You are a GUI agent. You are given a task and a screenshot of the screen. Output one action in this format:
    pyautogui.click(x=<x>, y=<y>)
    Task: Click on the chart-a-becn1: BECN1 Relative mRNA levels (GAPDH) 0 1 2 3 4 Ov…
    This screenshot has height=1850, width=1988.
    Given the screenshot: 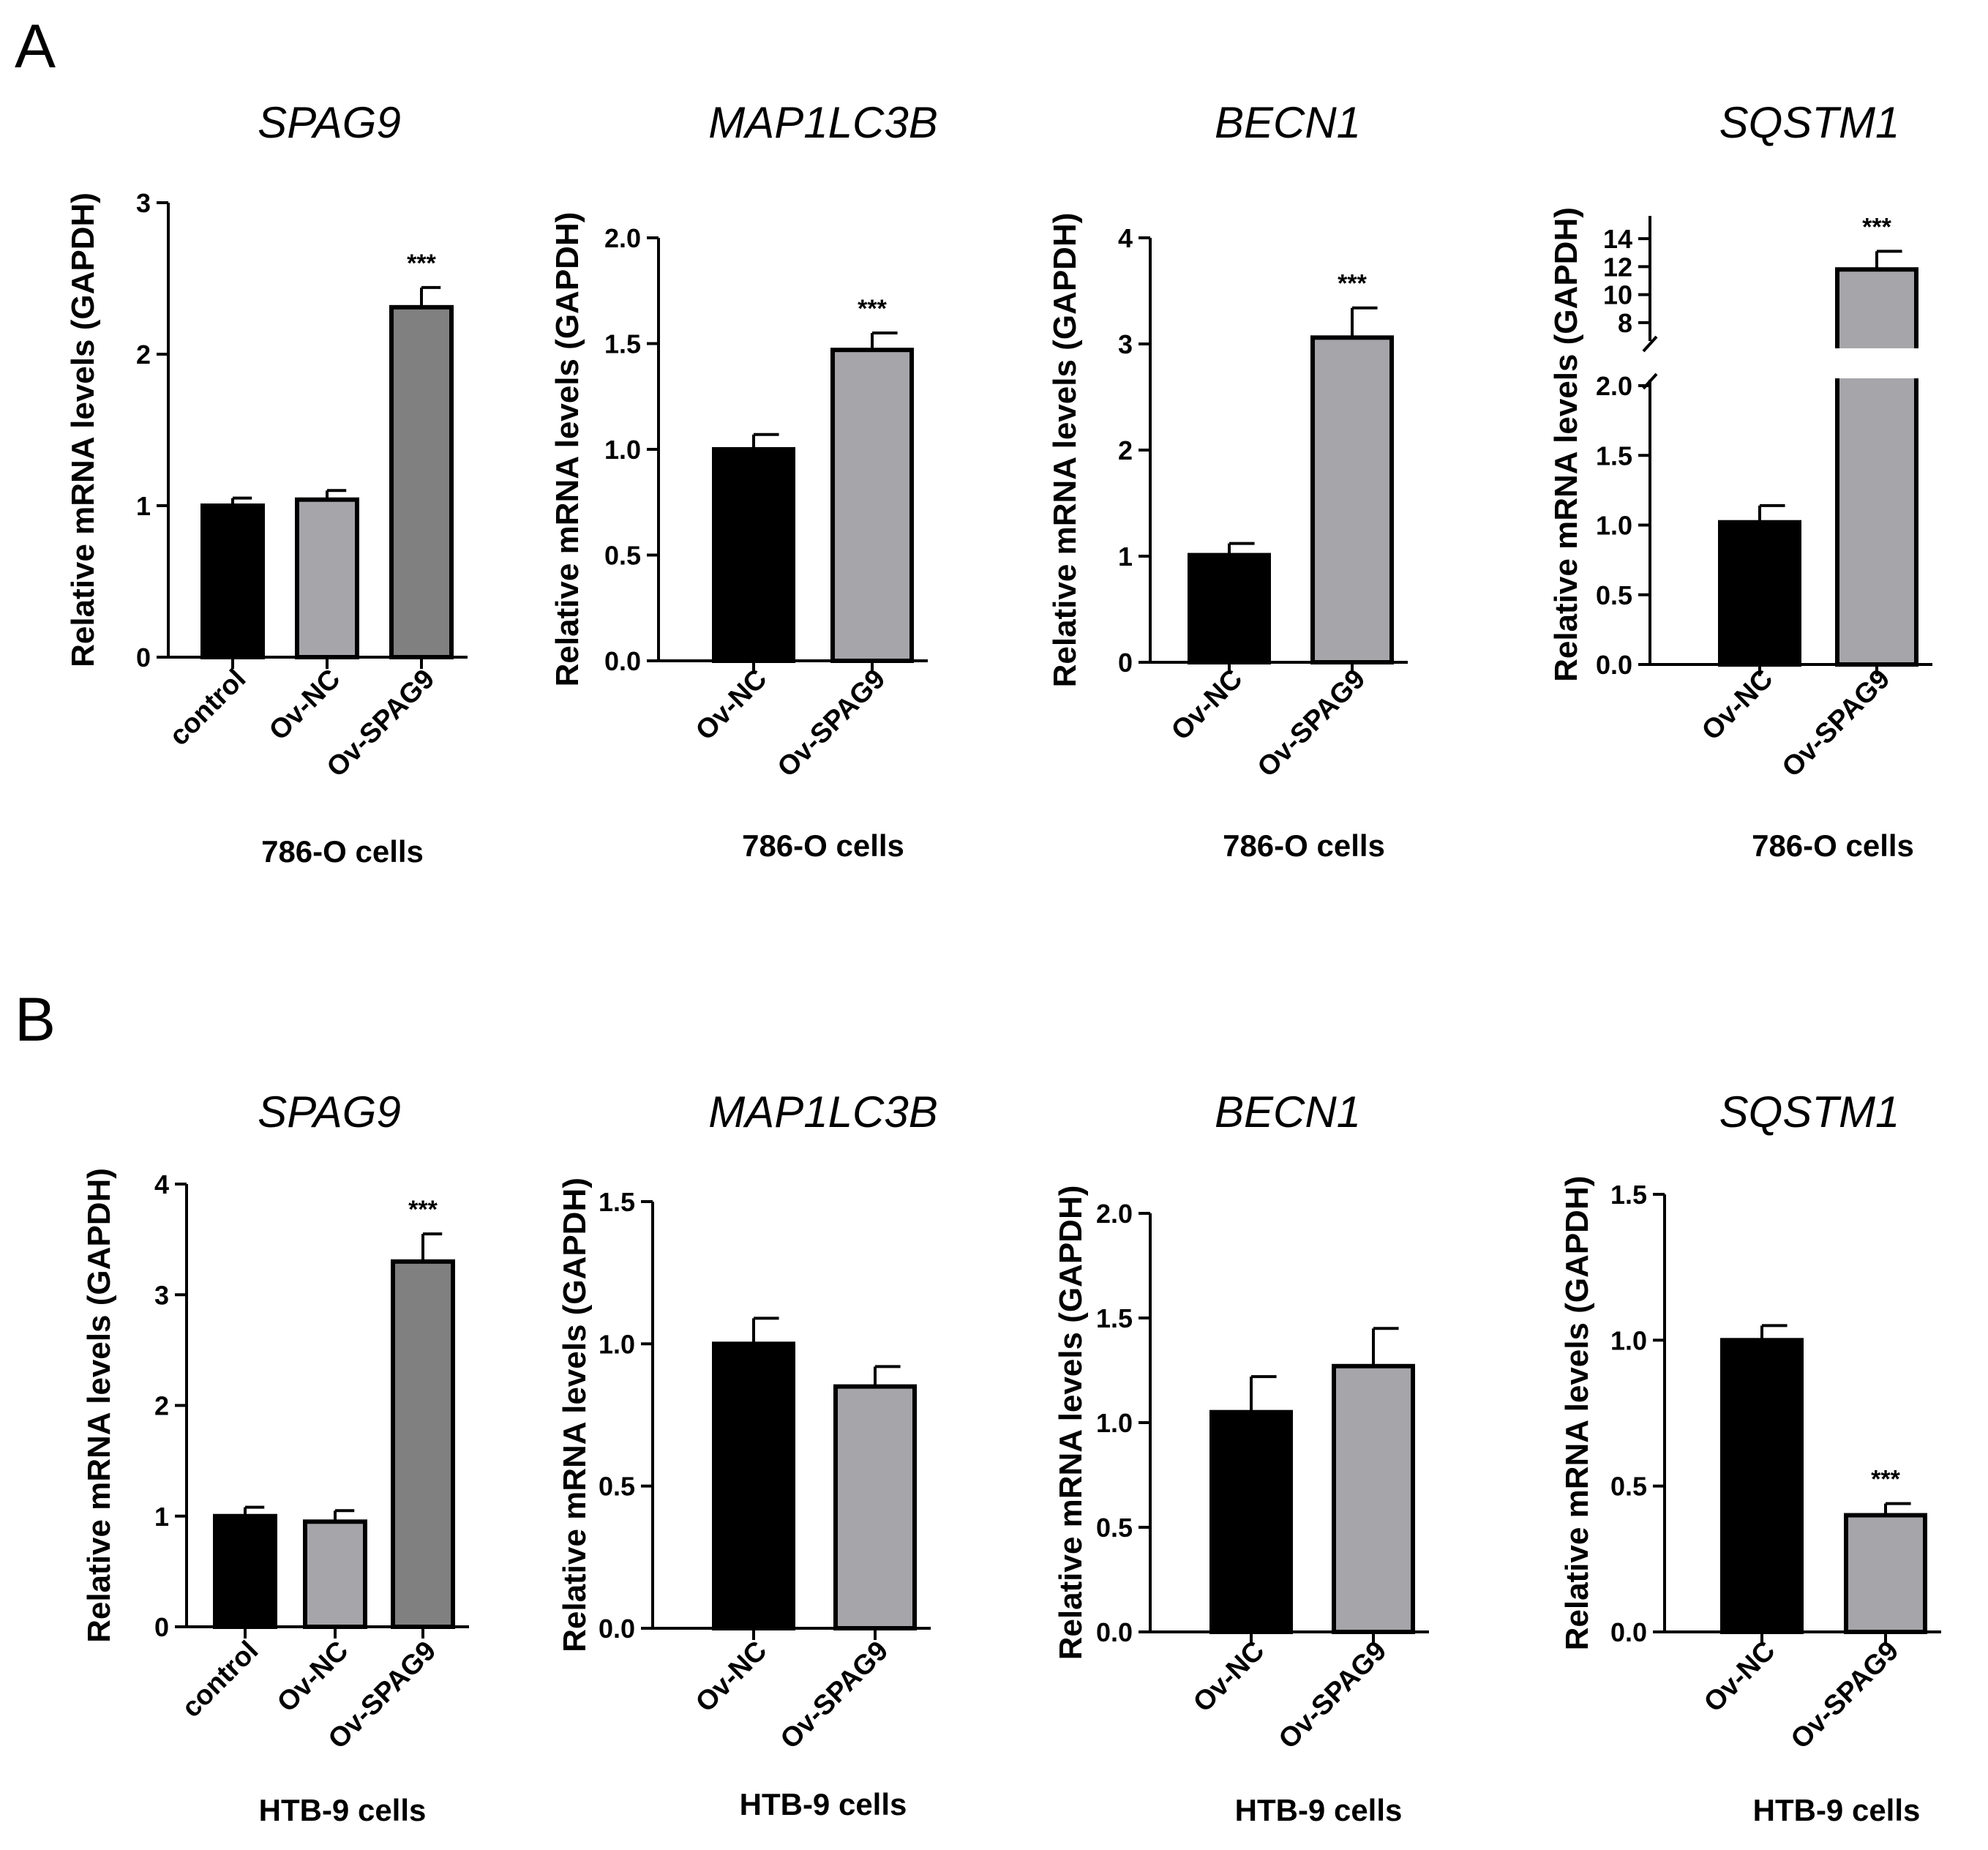 What is the action you would take?
    pyautogui.click(x=1228, y=481)
    